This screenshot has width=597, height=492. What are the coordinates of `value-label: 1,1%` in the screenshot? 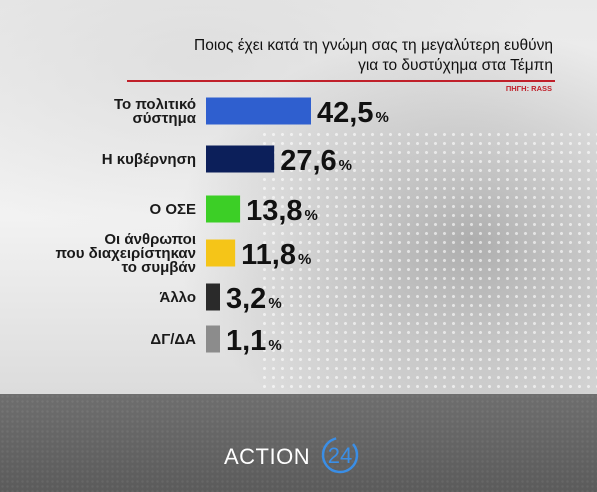 It's located at (254, 341).